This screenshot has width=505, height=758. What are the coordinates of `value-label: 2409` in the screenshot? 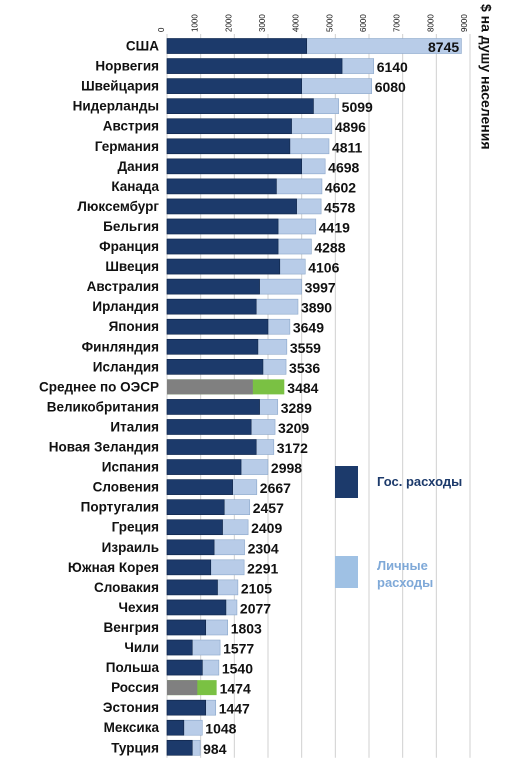 It's located at (266, 528).